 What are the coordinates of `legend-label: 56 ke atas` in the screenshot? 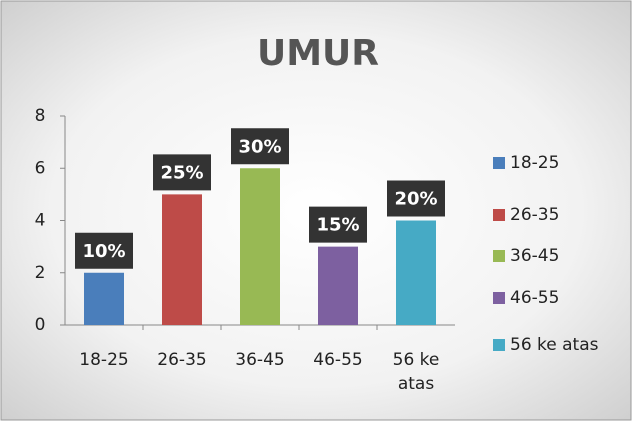 It's located at (554, 345).